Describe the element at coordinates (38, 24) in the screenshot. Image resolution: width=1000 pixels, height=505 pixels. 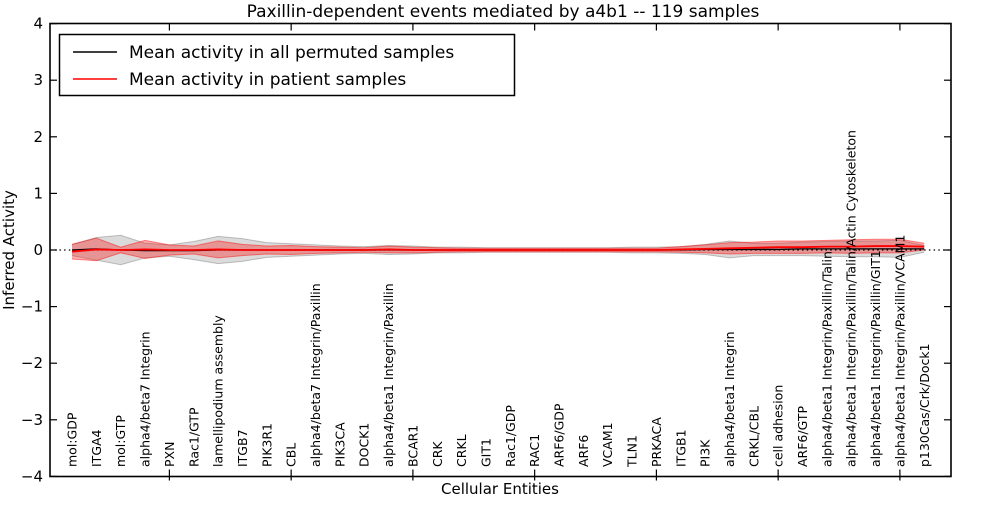
I see `y-tick-label: 4` at that location.